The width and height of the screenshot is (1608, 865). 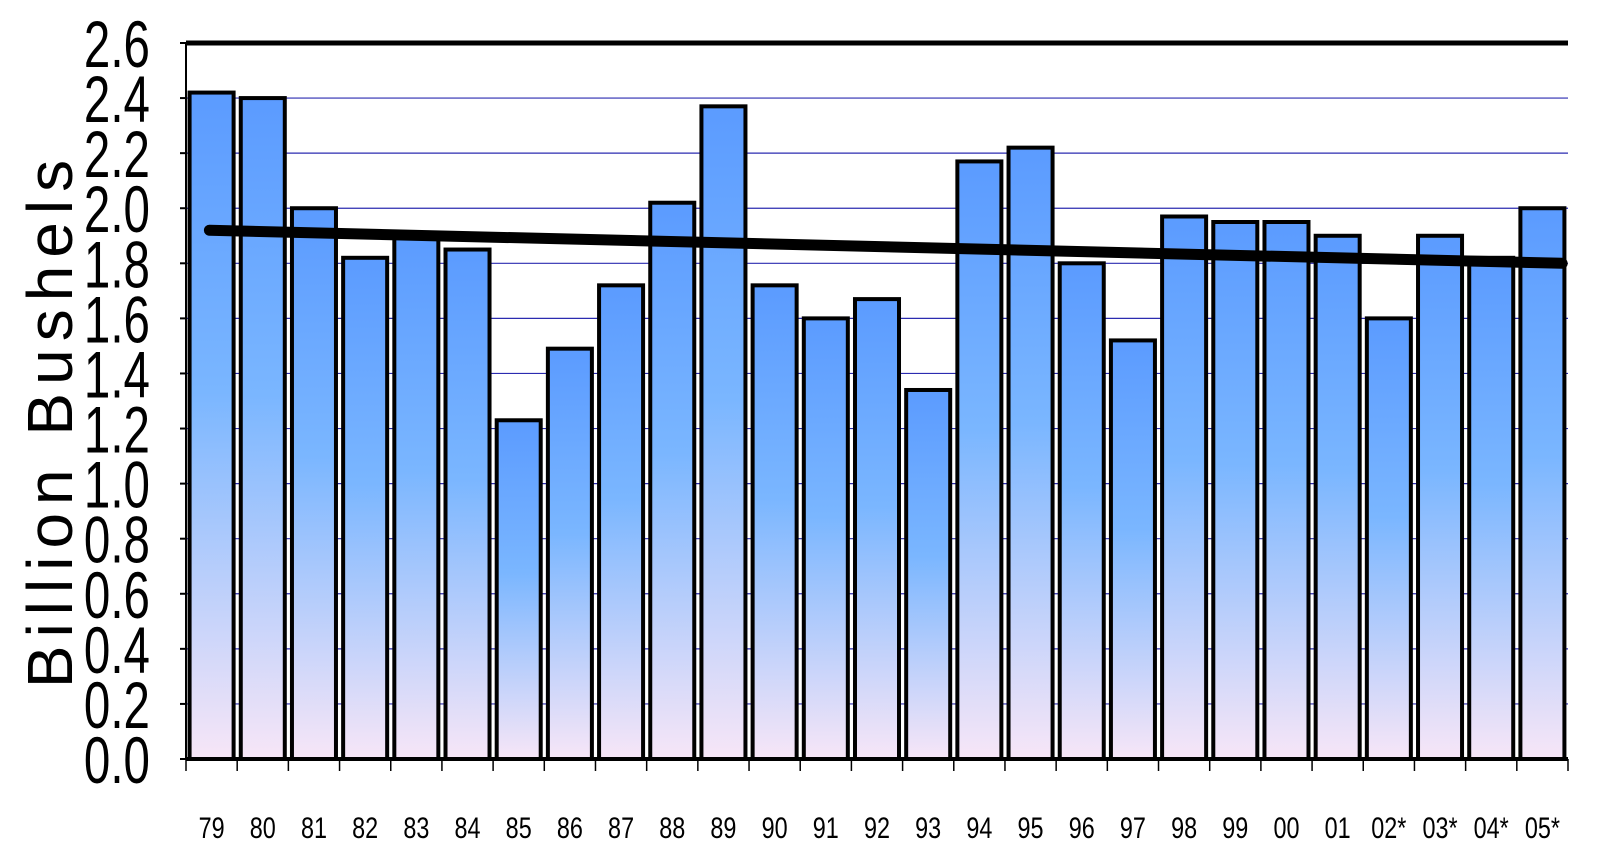 I want to click on y-tick-label: 1.0, so click(x=117, y=485).